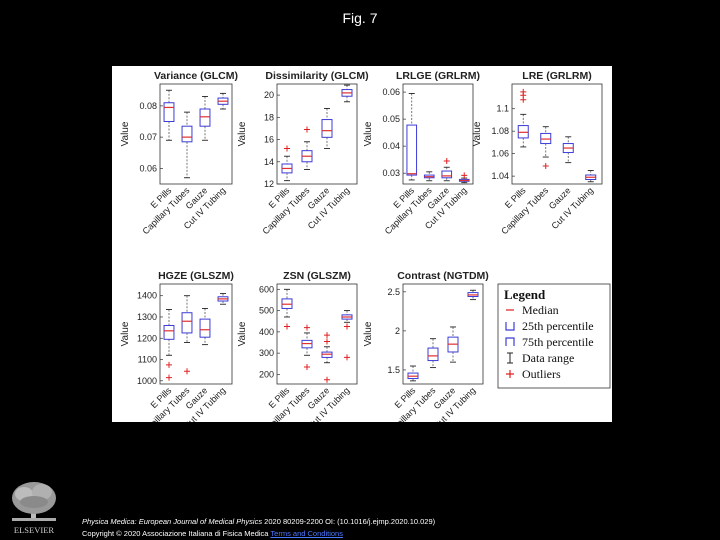  Describe the element at coordinates (148, 106) in the screenshot. I see `y-tick-label: 0.08` at that location.